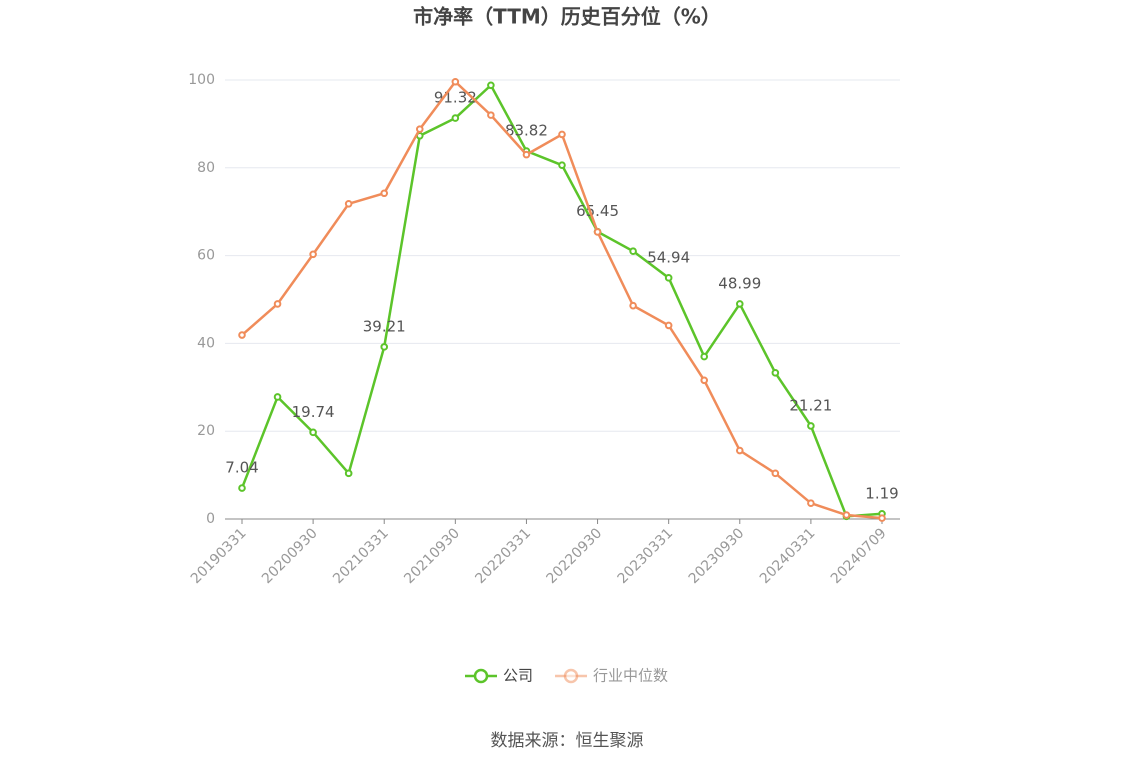 This screenshot has width=1134, height=766. I want to click on x-tick-label: 20240331, so click(788, 556).